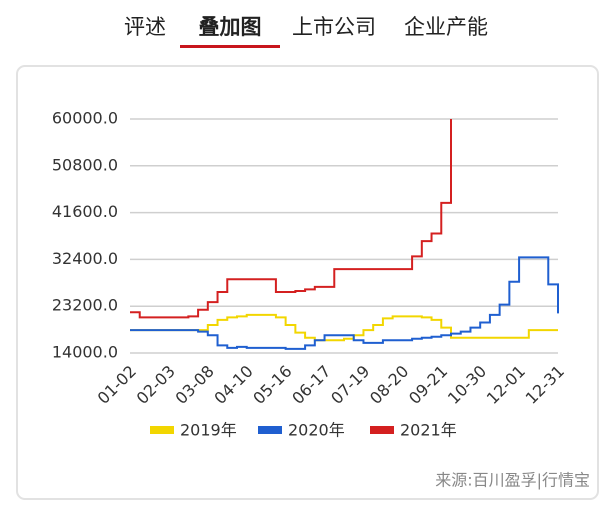 The height and width of the screenshot is (506, 616). Describe the element at coordinates (446, 27) in the screenshot. I see `tab: 企业产能` at that location.